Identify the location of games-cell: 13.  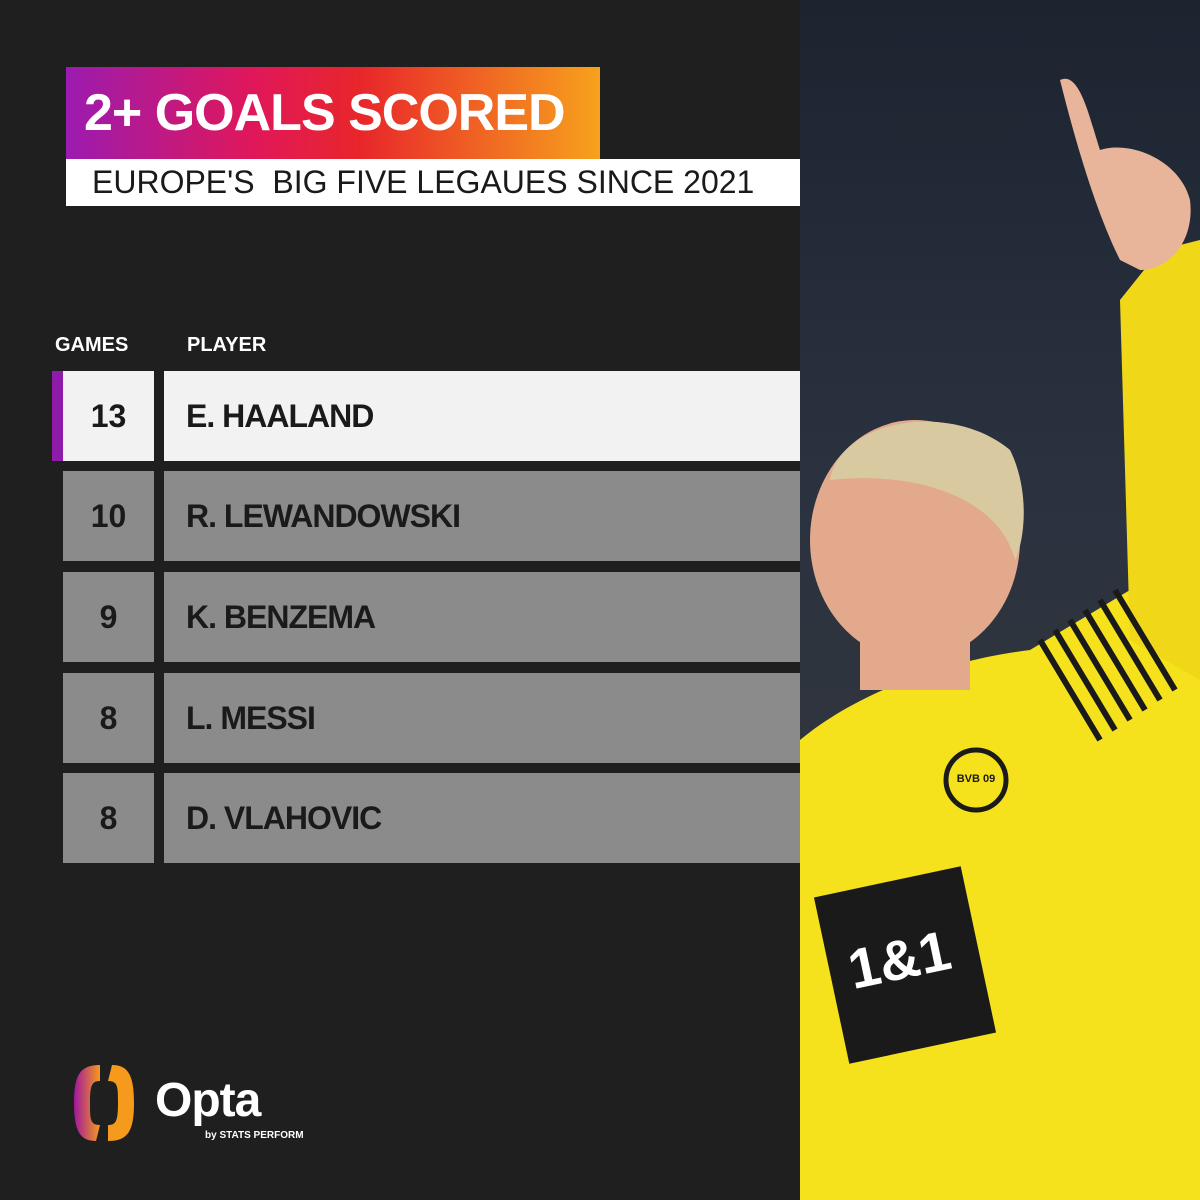
(108, 416).